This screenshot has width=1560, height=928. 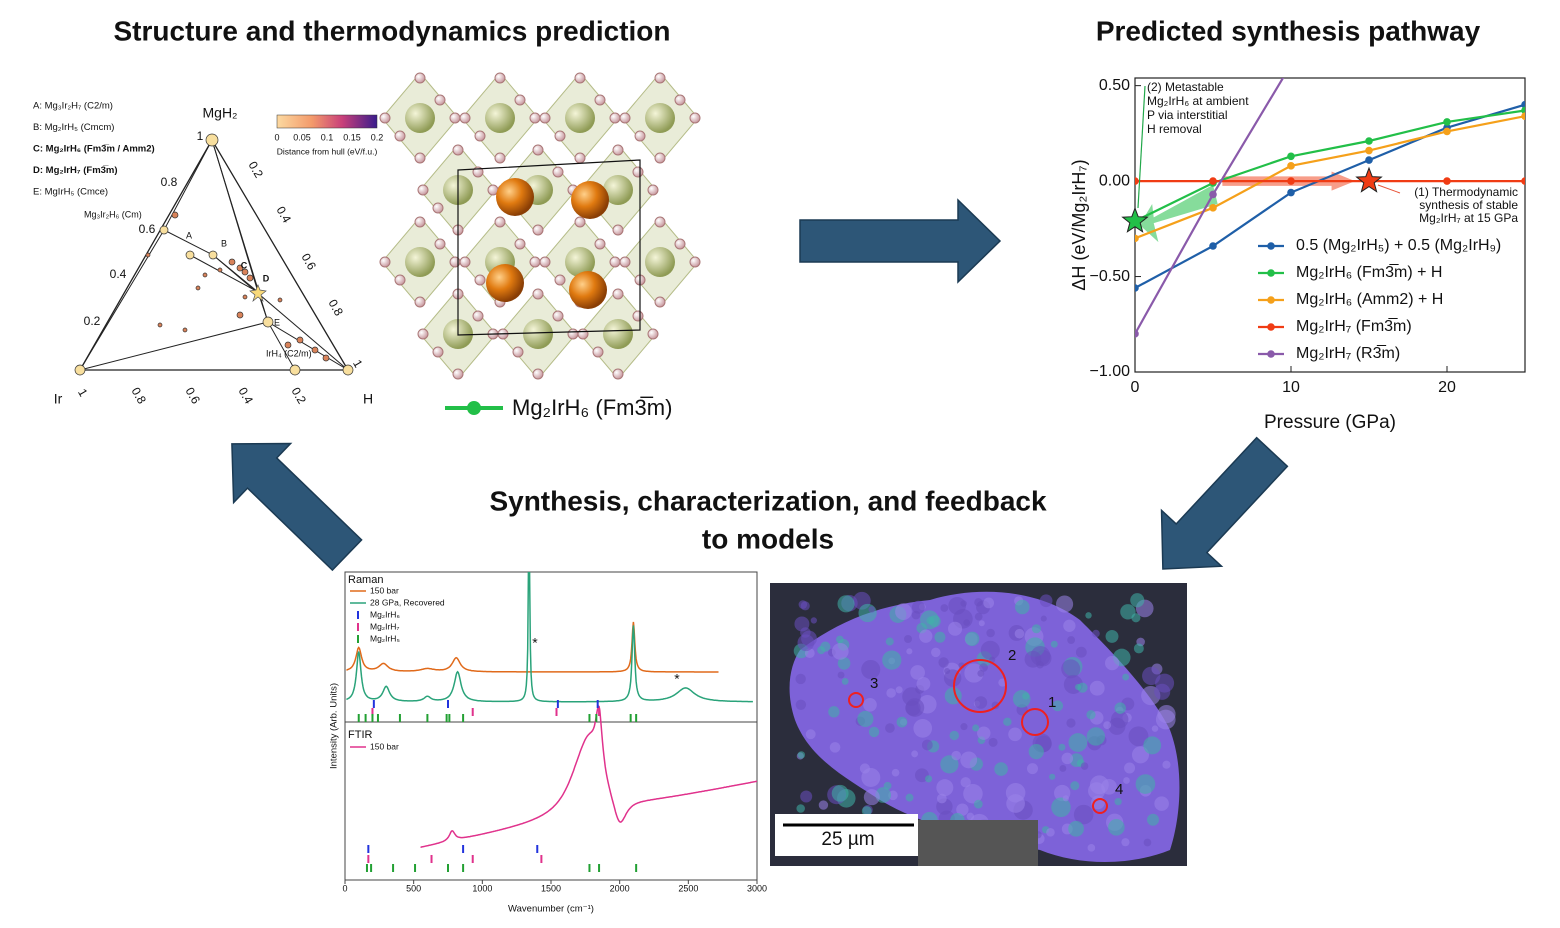 I want to click on y-axis-label: ΔH (eV/Mg₂IrH₇), so click(x=1079, y=224).